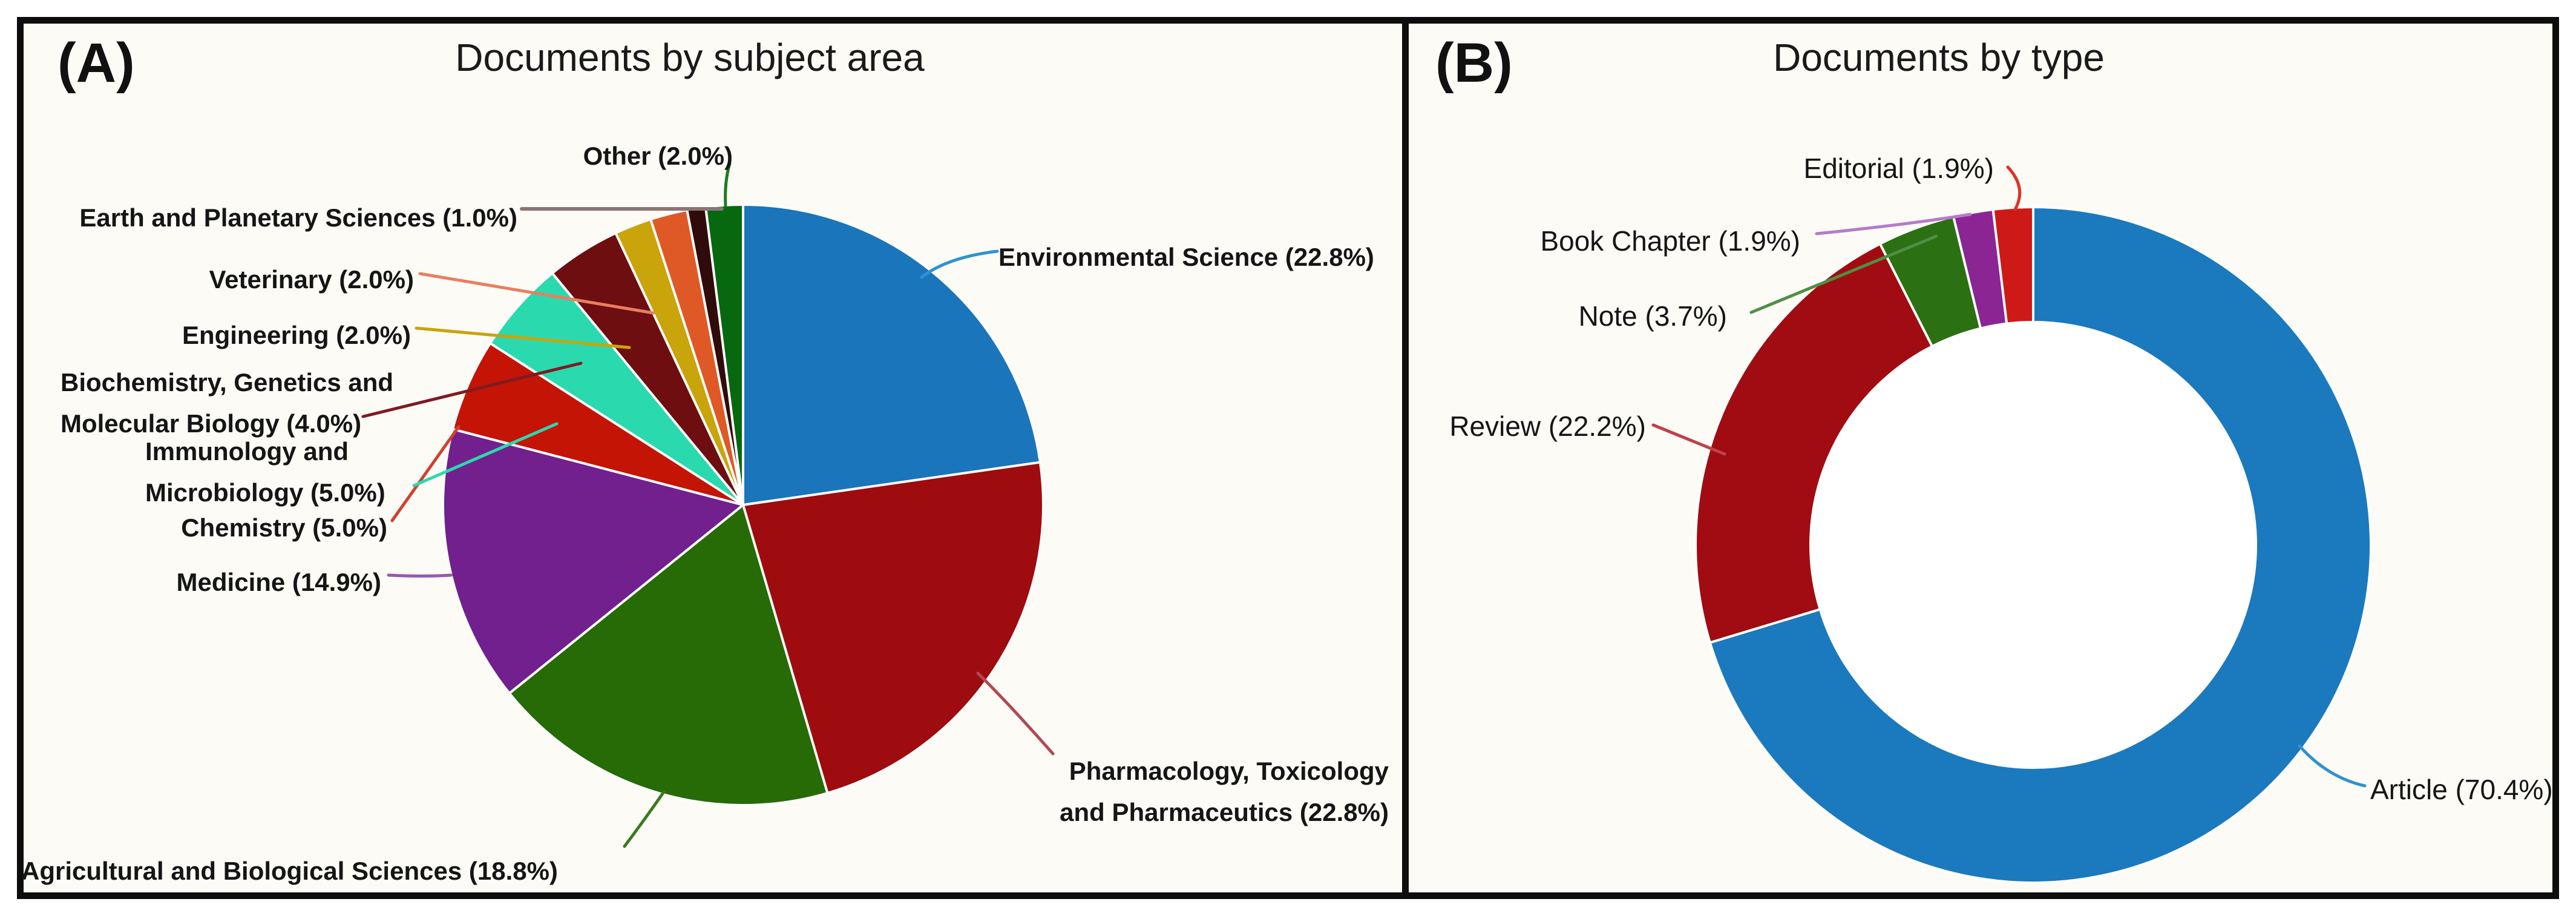  I want to click on pie-slice-immunology, so click(616, 389).